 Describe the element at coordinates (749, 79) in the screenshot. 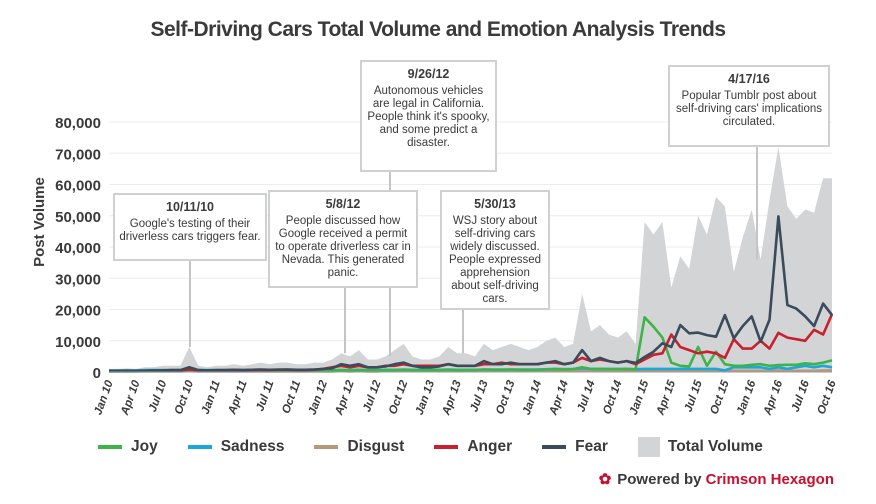

I see `annotation-date: 4/17/16` at that location.